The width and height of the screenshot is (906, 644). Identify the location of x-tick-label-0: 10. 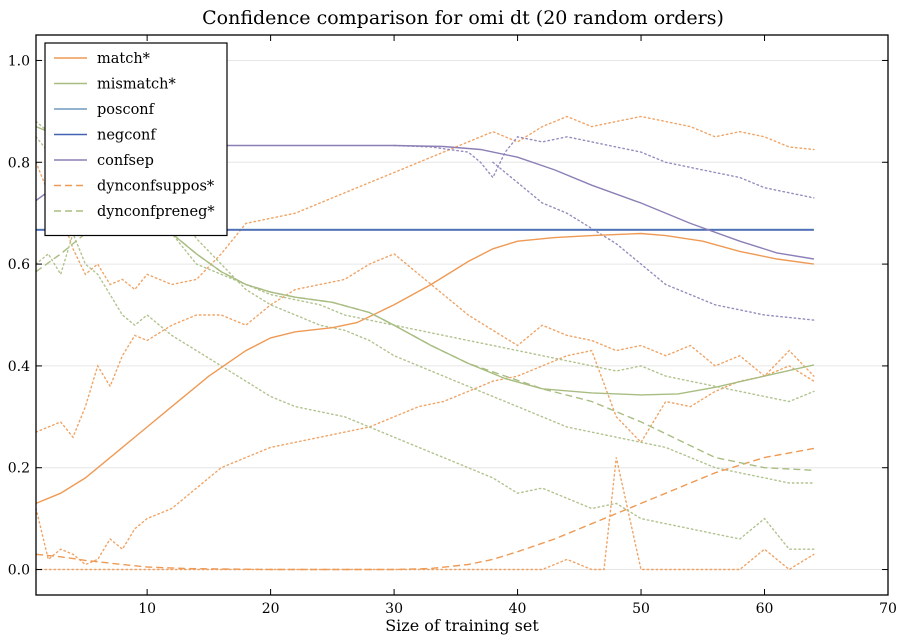
(147, 609).